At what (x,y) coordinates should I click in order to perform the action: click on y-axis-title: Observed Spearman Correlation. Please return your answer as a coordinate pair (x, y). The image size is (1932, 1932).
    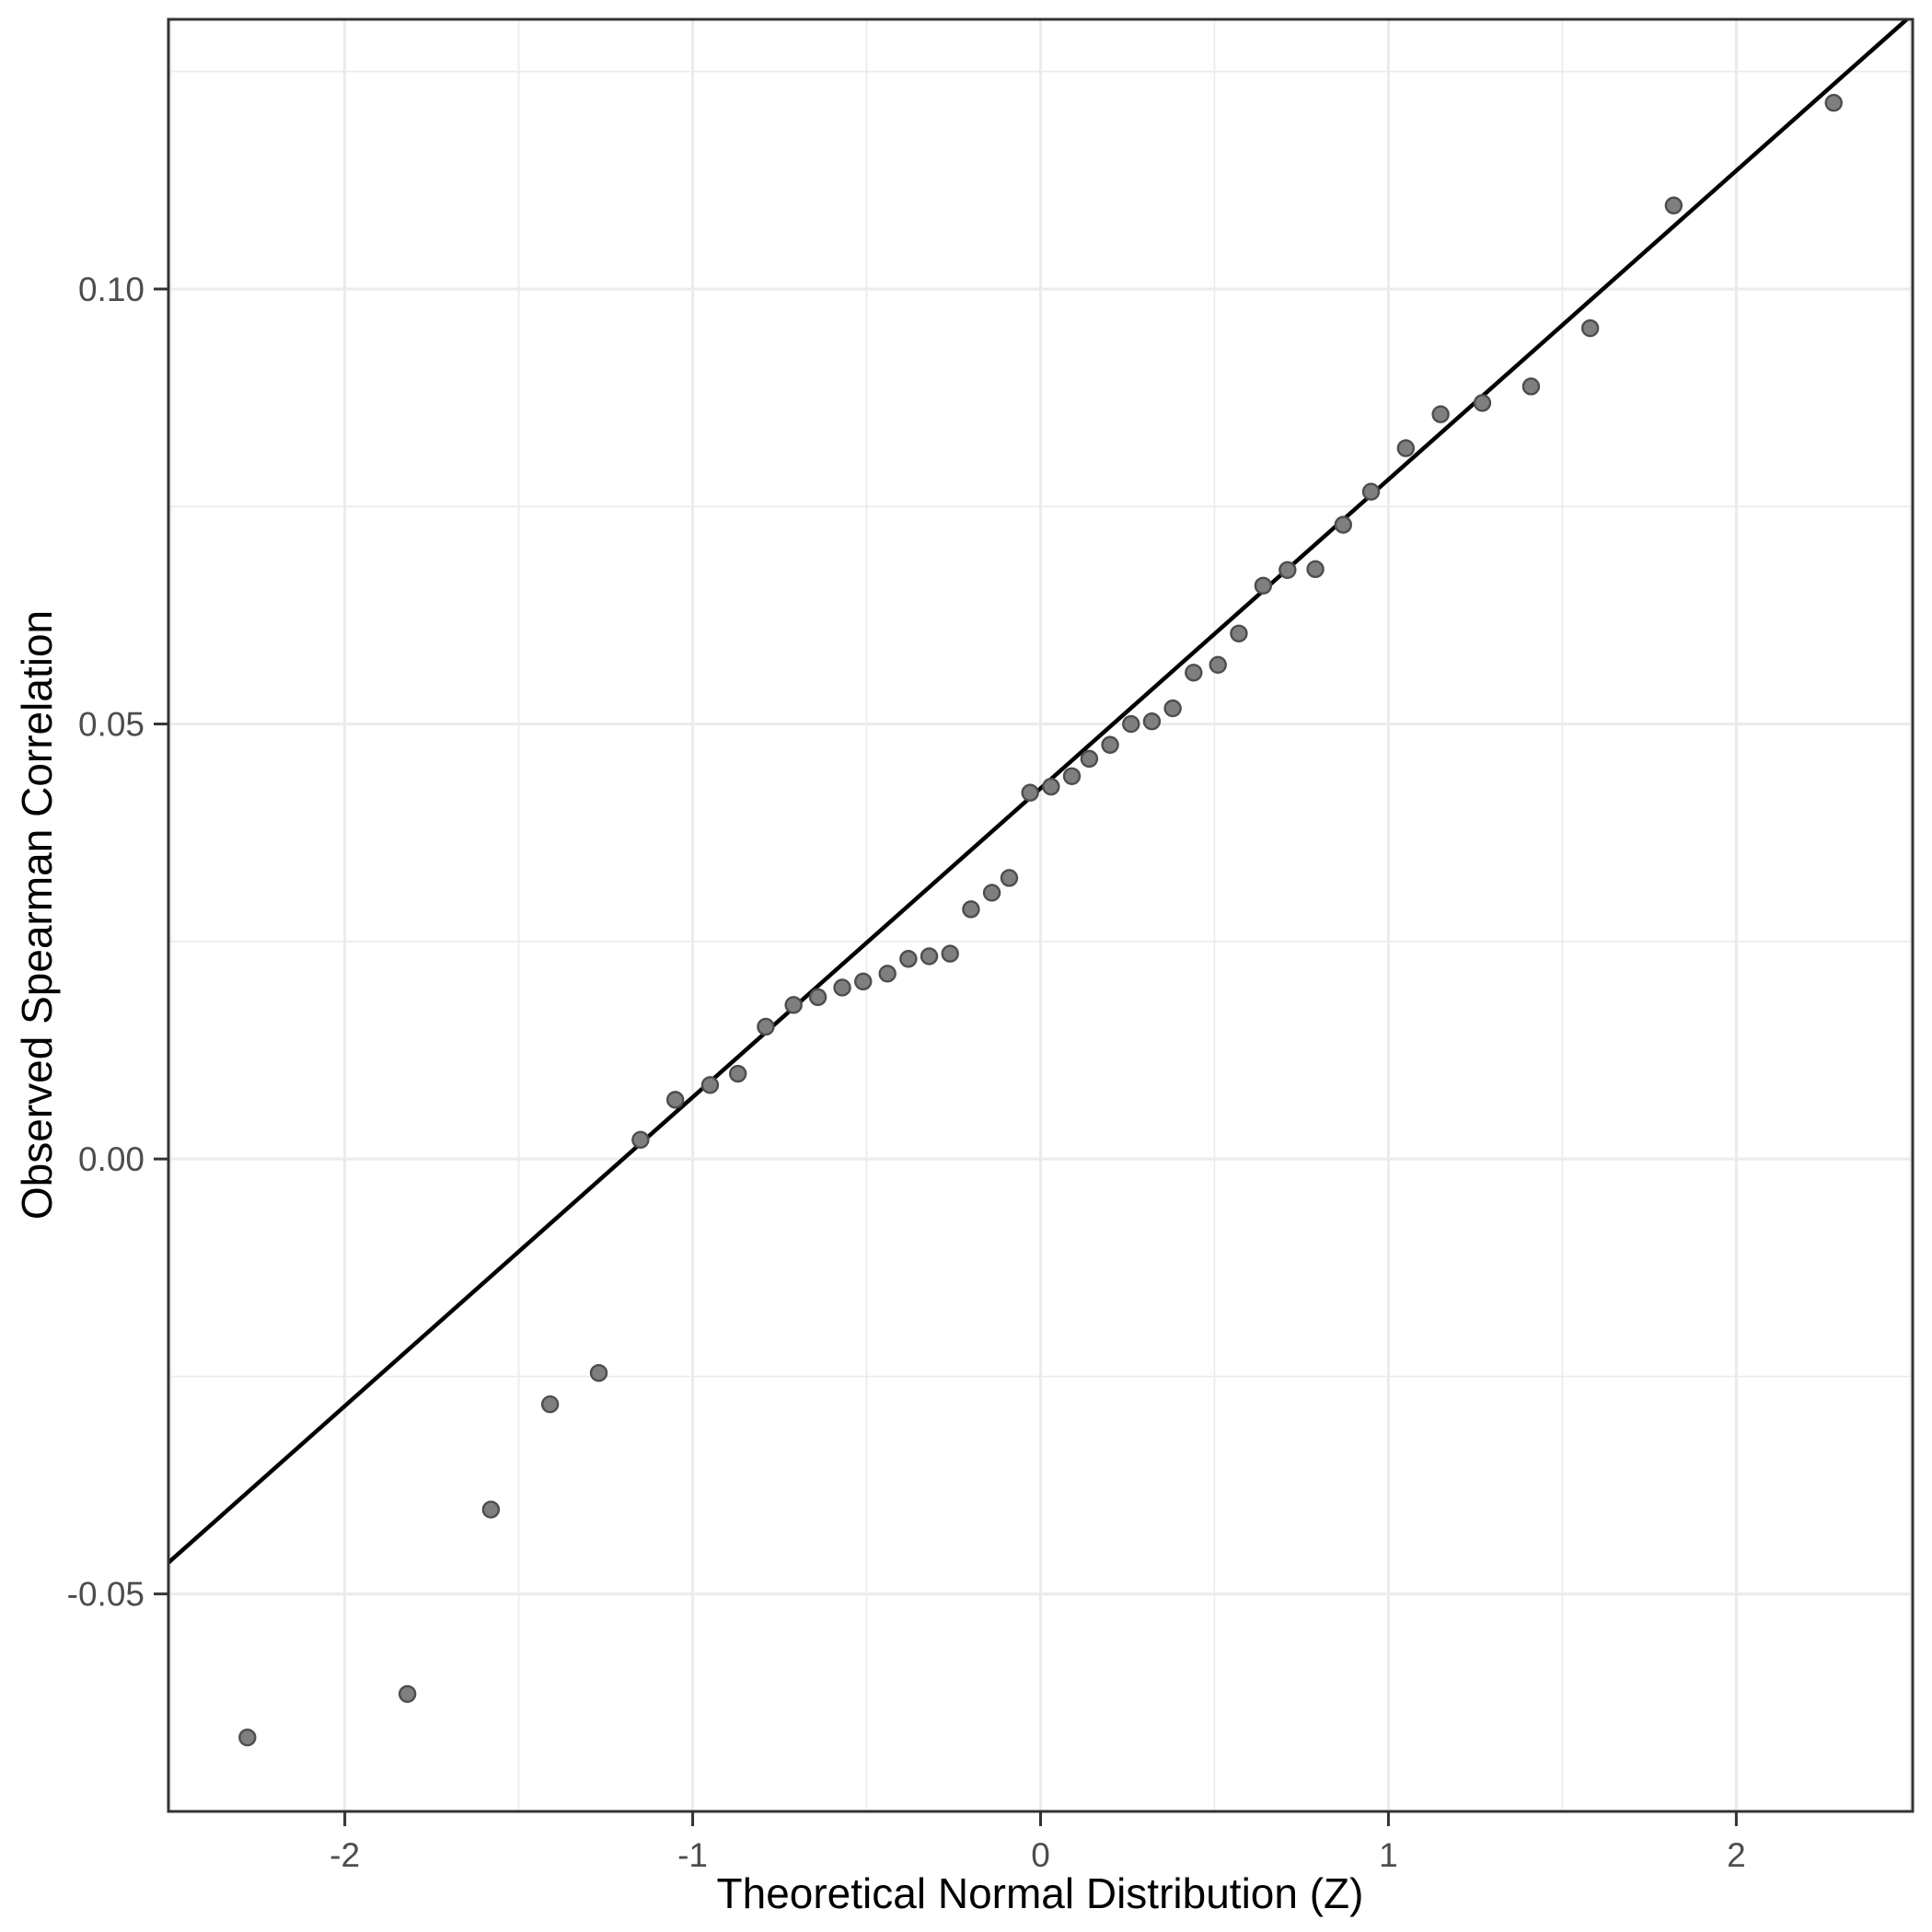
    Looking at the image, I should click on (37, 915).